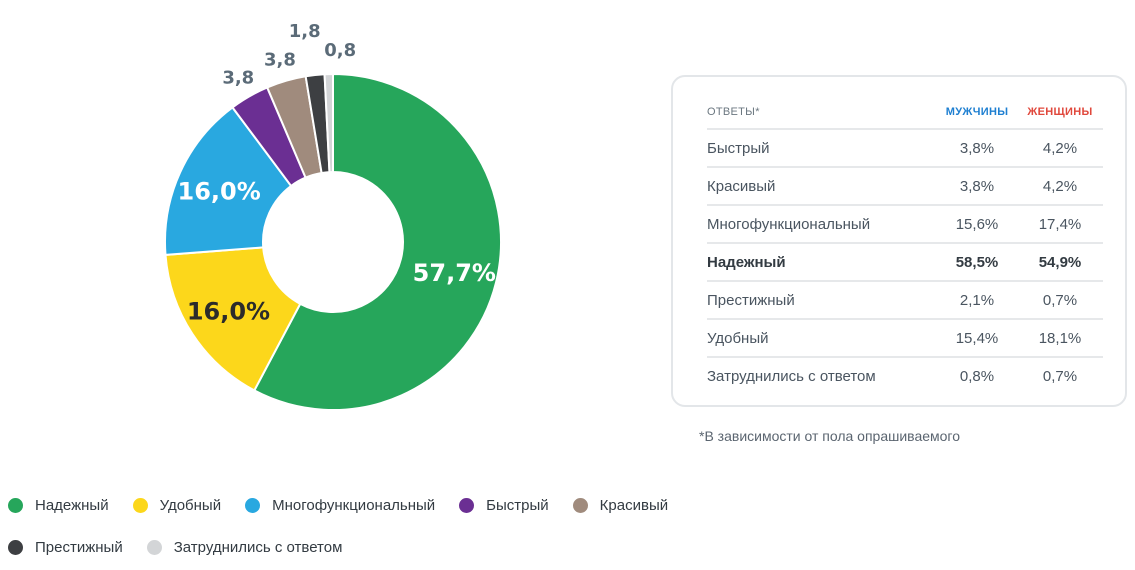  I want to click on table-row: Надежный 58,5% 54,9%, so click(905, 262).